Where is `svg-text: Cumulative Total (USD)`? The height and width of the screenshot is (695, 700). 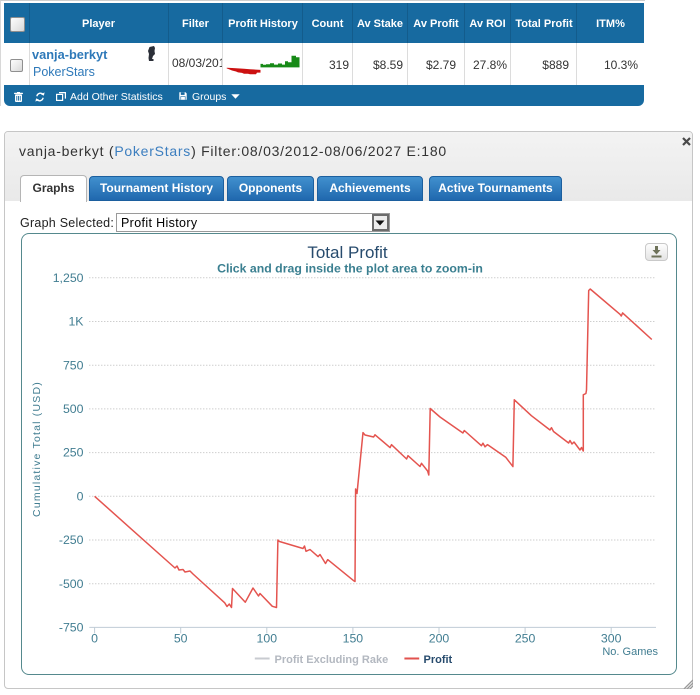
svg-text: Cumulative Total (USD) is located at coordinates (37, 449).